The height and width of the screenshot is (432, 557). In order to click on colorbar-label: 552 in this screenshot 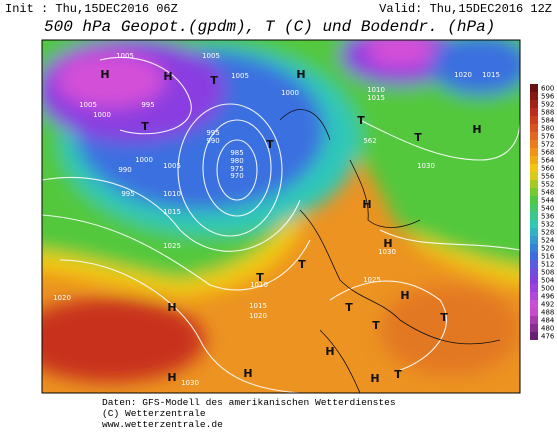, I will do `click(547, 185)`.